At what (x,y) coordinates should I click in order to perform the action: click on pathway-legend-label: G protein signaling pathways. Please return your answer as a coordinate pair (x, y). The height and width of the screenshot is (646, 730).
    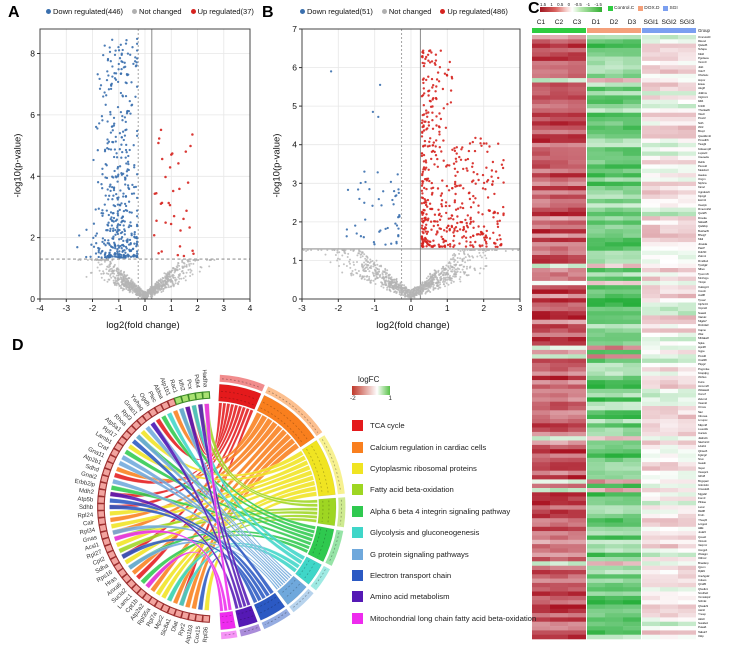
    Looking at the image, I should click on (419, 554).